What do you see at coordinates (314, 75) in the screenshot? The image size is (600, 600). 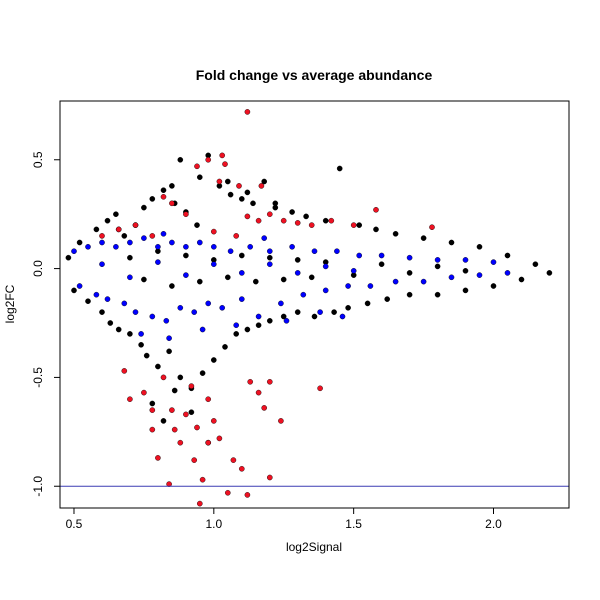 I see `chart-title: Fold change vs average abundance` at bounding box center [314, 75].